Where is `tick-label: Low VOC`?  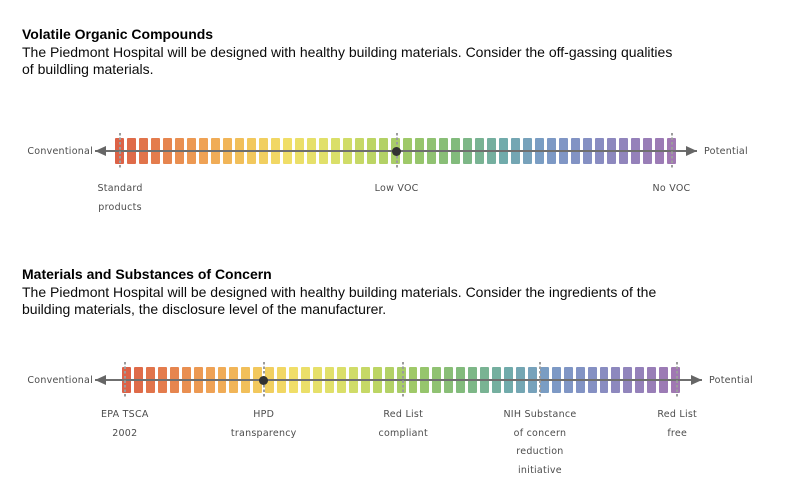 tick-label: Low VOC is located at coordinates (396, 188).